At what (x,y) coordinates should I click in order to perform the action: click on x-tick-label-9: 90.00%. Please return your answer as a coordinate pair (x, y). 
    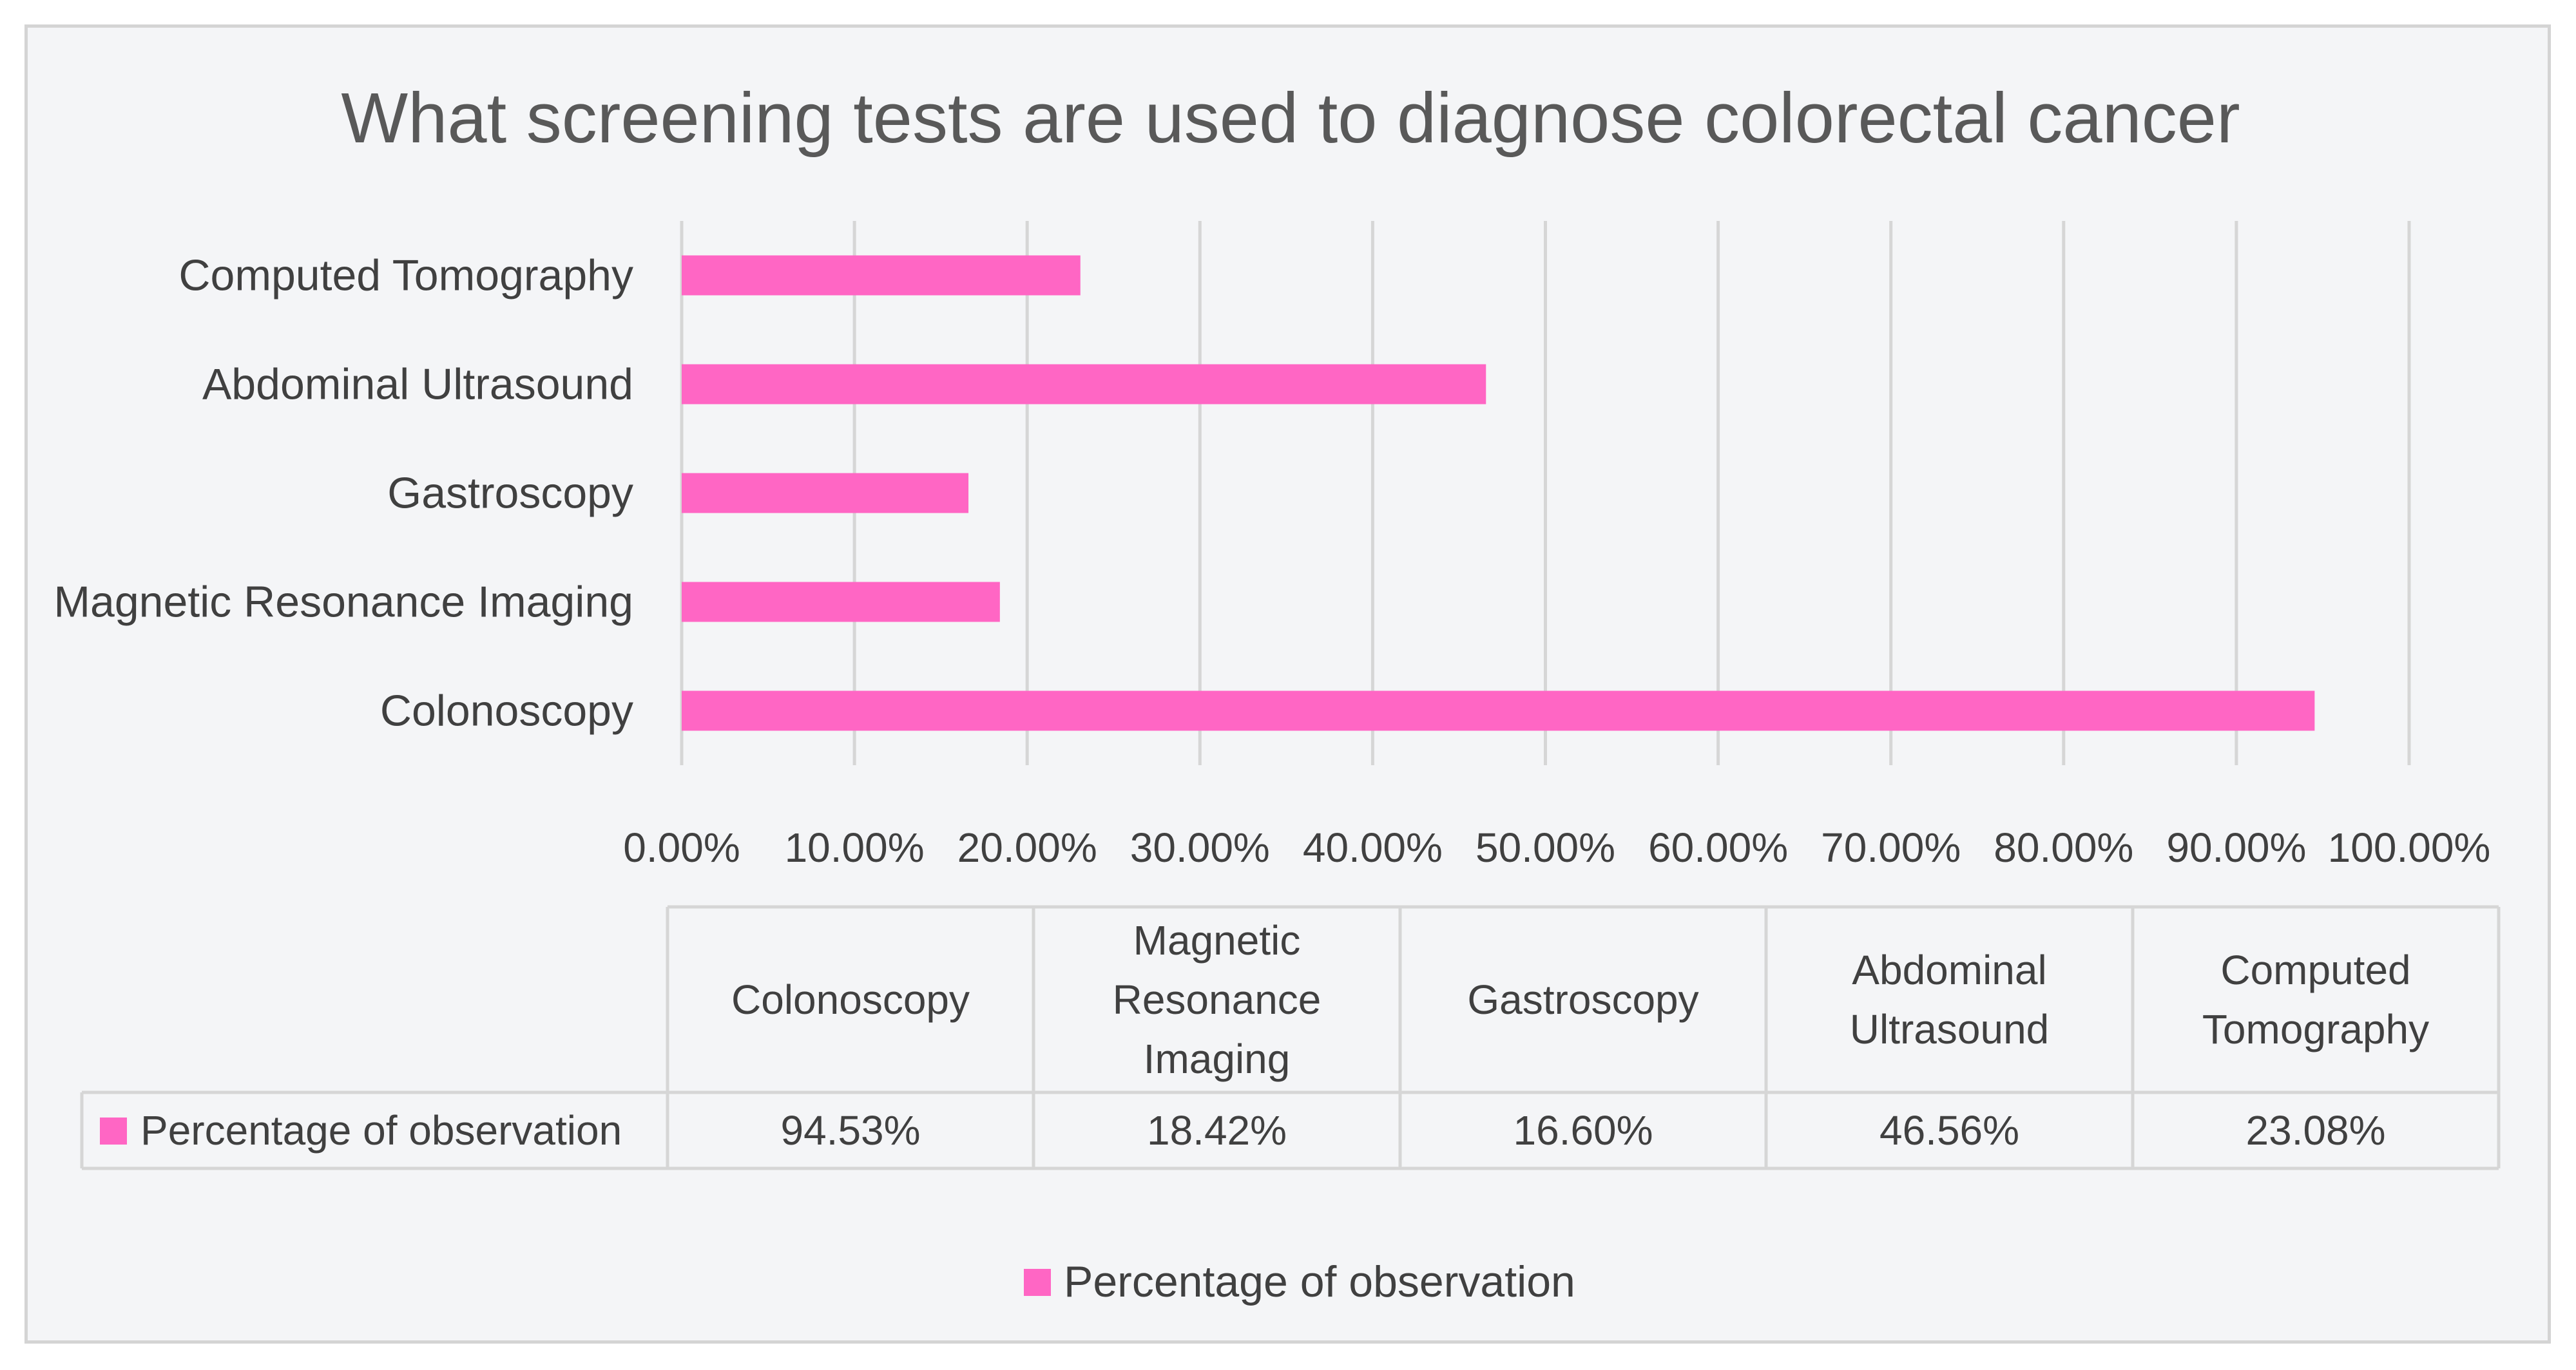
    Looking at the image, I should click on (2236, 847).